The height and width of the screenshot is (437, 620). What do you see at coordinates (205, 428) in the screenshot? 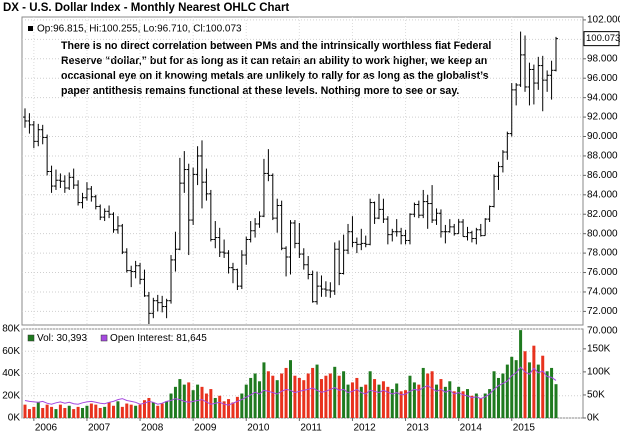
I see `x-tick-label: 2009` at bounding box center [205, 428].